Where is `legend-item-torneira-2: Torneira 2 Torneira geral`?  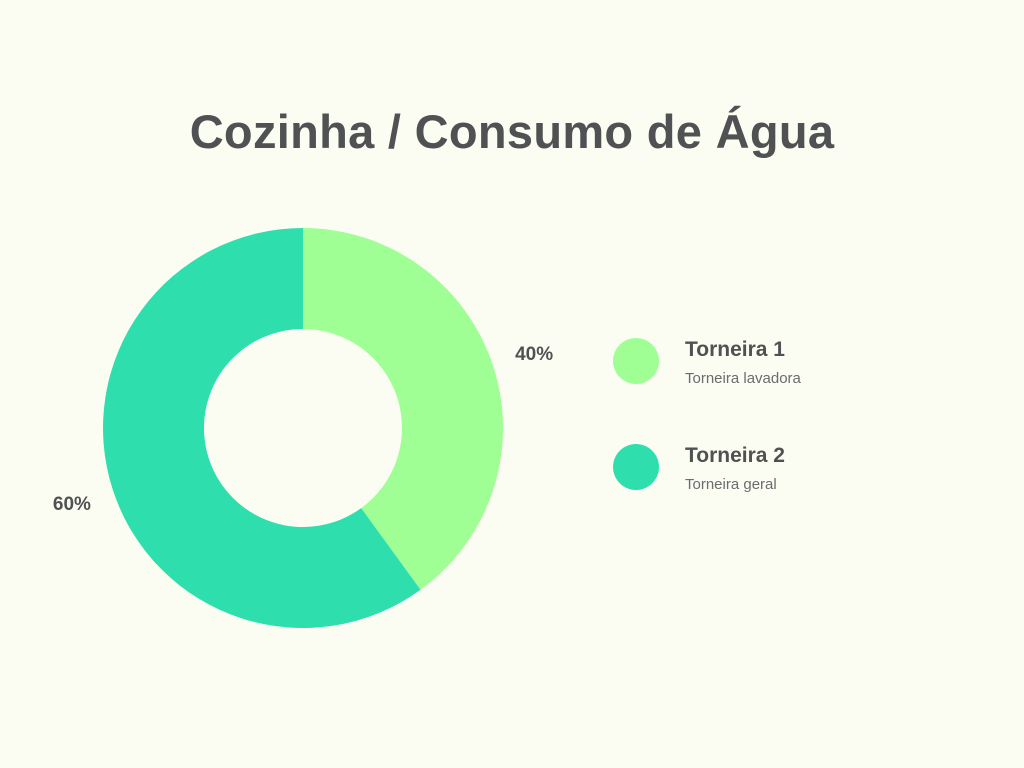 legend-item-torneira-2: Torneira 2 Torneira geral is located at coordinates (803, 495).